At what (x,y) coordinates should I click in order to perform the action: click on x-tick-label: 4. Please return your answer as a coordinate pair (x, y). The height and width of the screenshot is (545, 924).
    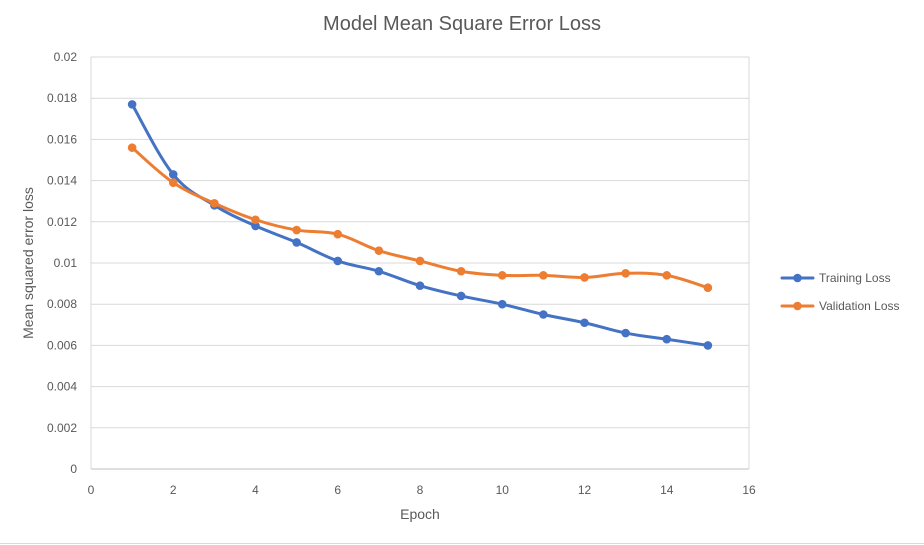
    Looking at the image, I should click on (255, 490).